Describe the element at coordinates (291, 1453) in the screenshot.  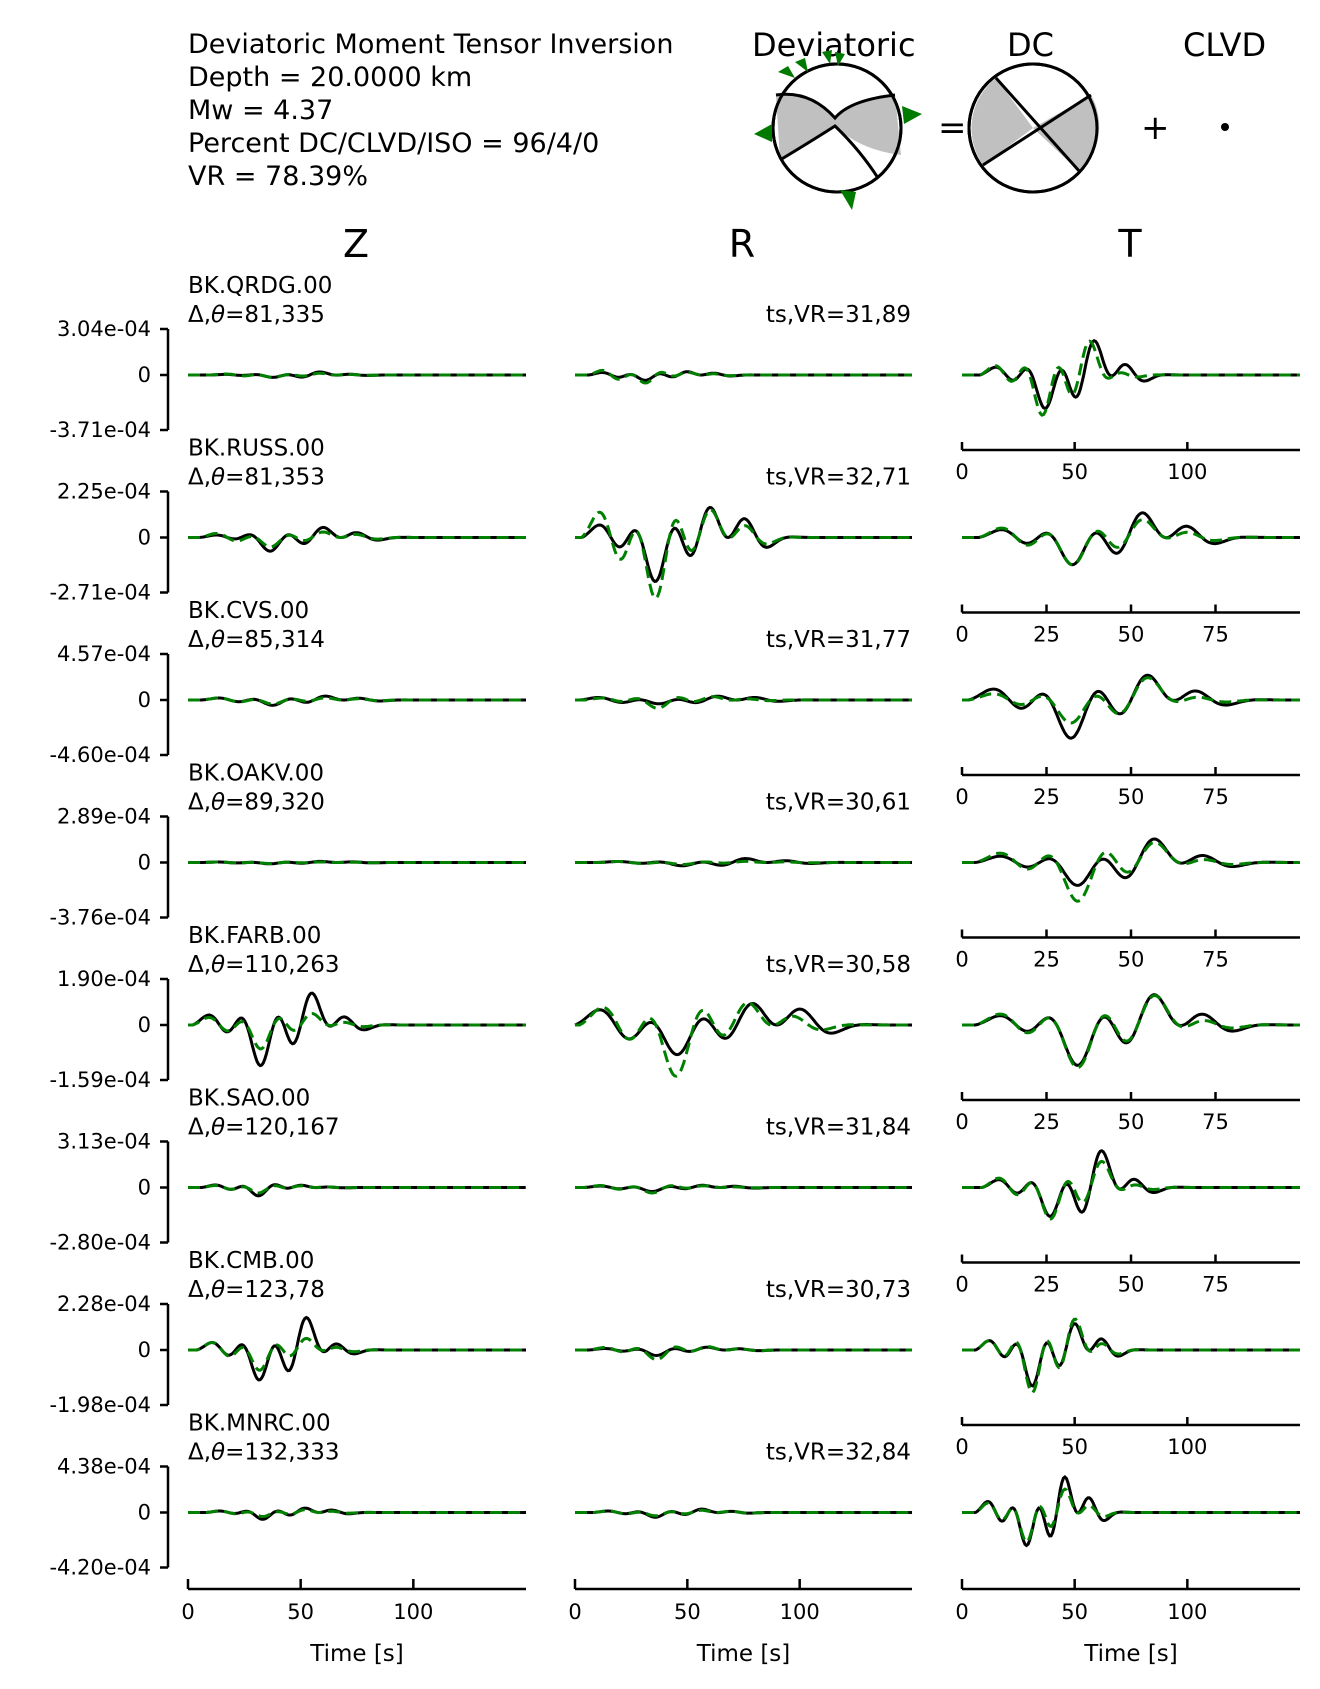
I see `distance-azimuth-value: 132,333` at that location.